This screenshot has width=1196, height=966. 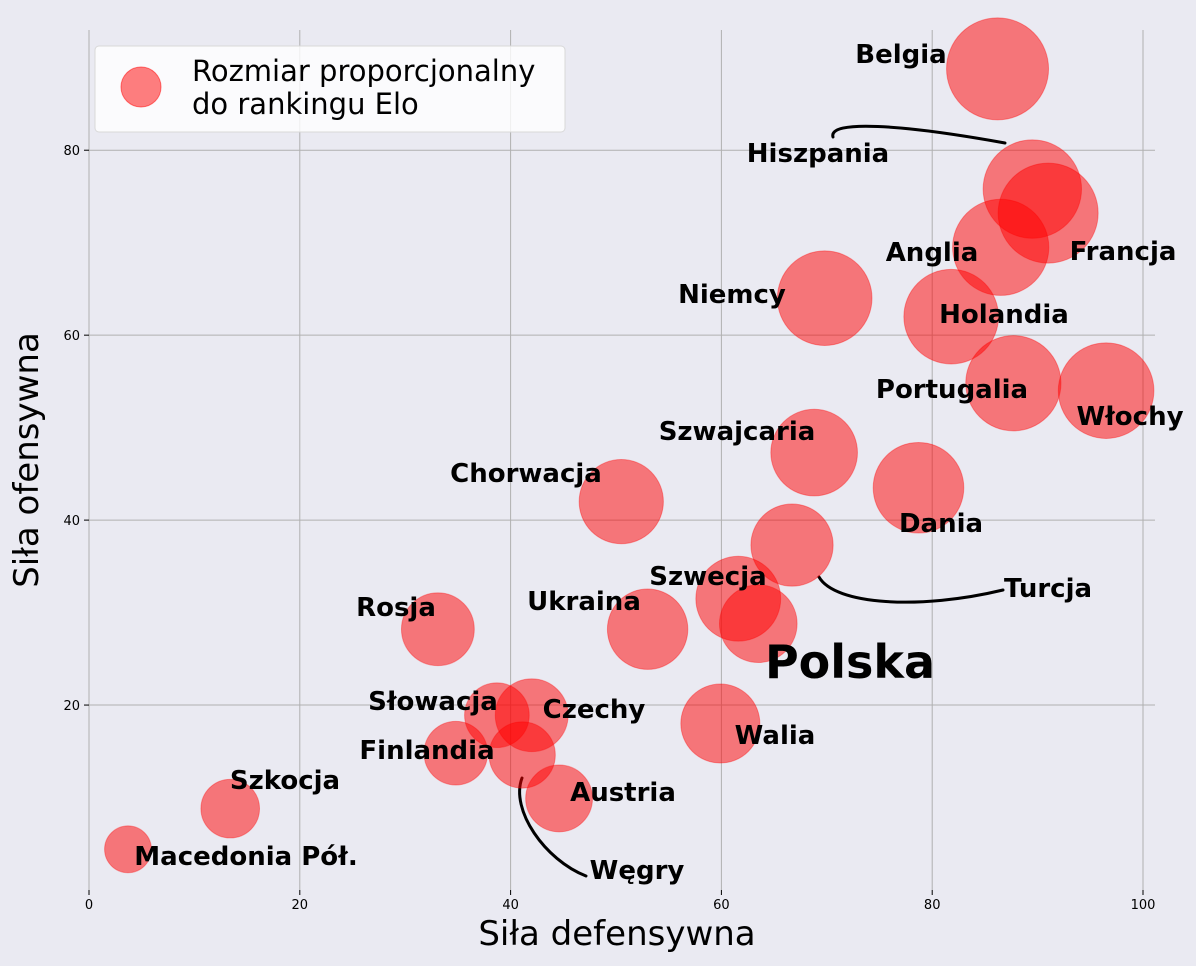 I want to click on point-turcja, so click(x=792, y=545).